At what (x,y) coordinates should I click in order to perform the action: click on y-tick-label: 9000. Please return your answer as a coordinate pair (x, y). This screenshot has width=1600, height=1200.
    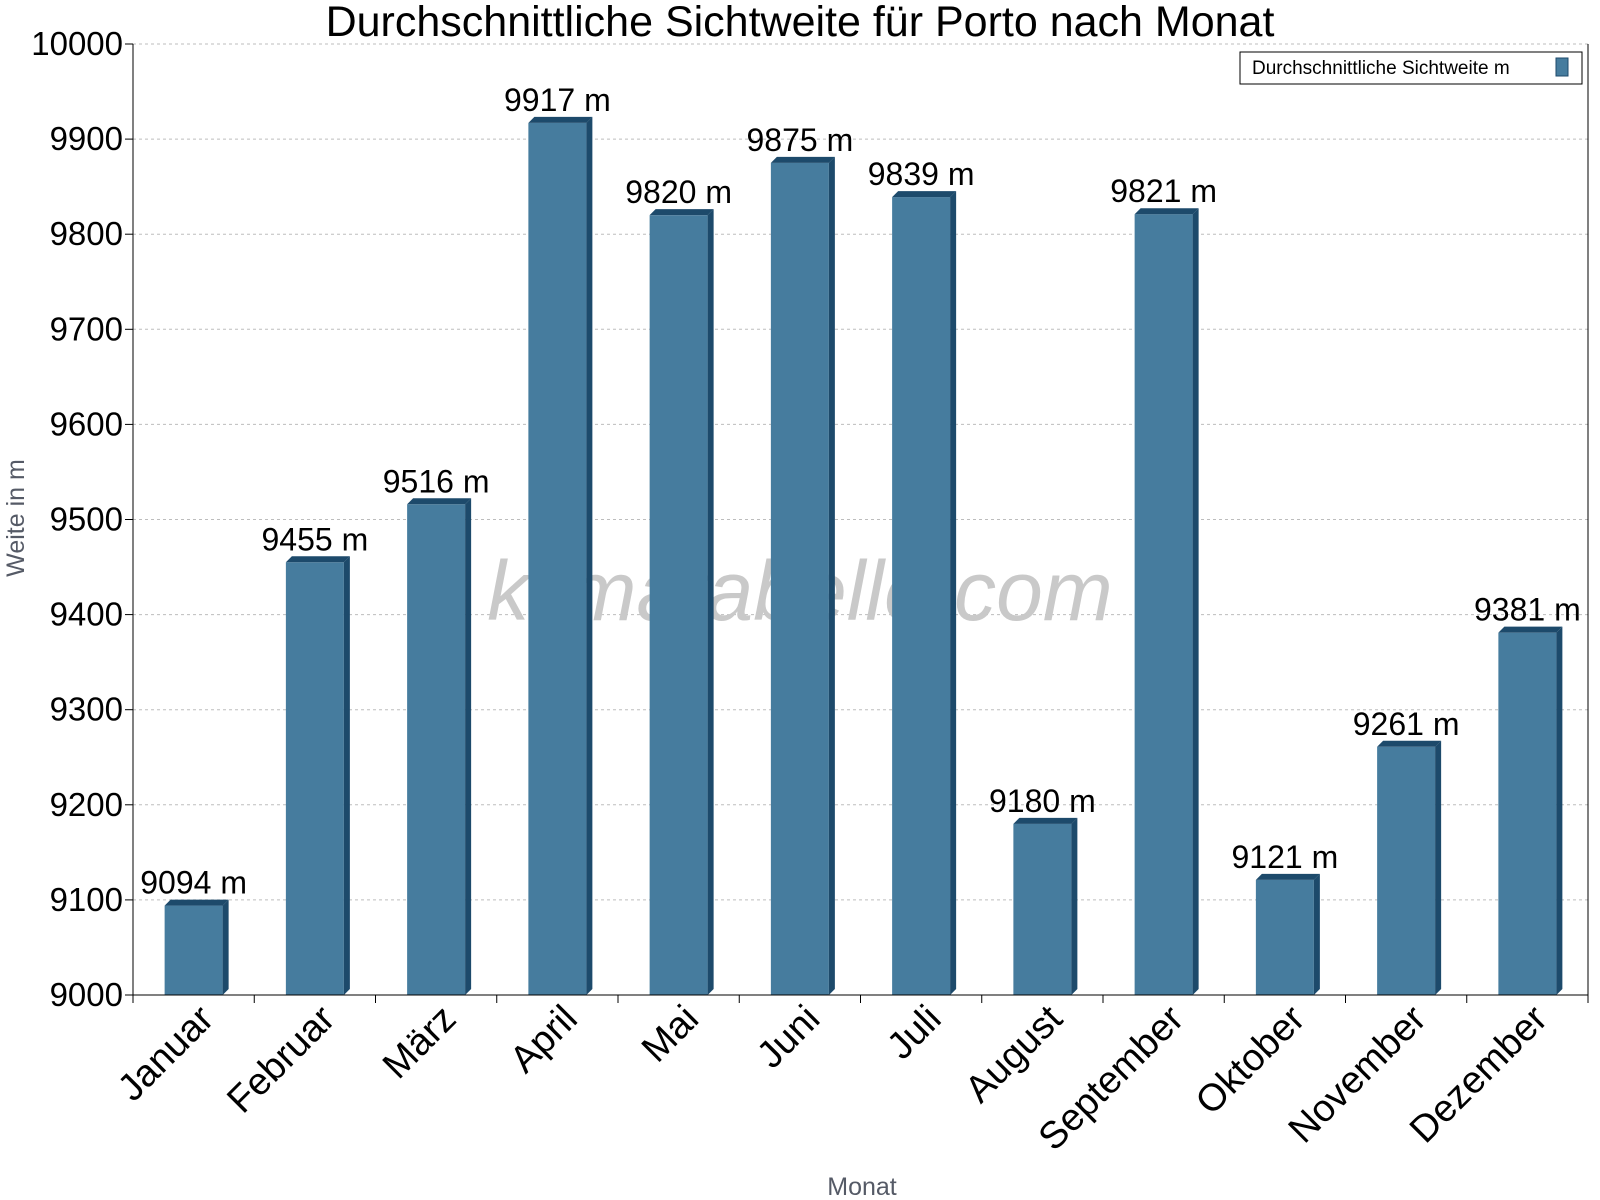
    Looking at the image, I should click on (86, 994).